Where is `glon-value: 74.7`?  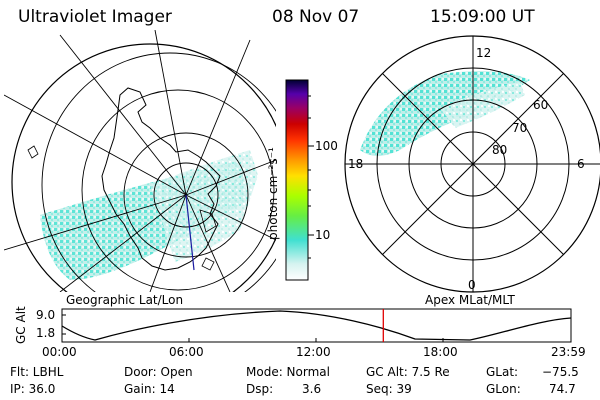 glon-value: 74.7 is located at coordinates (562, 389).